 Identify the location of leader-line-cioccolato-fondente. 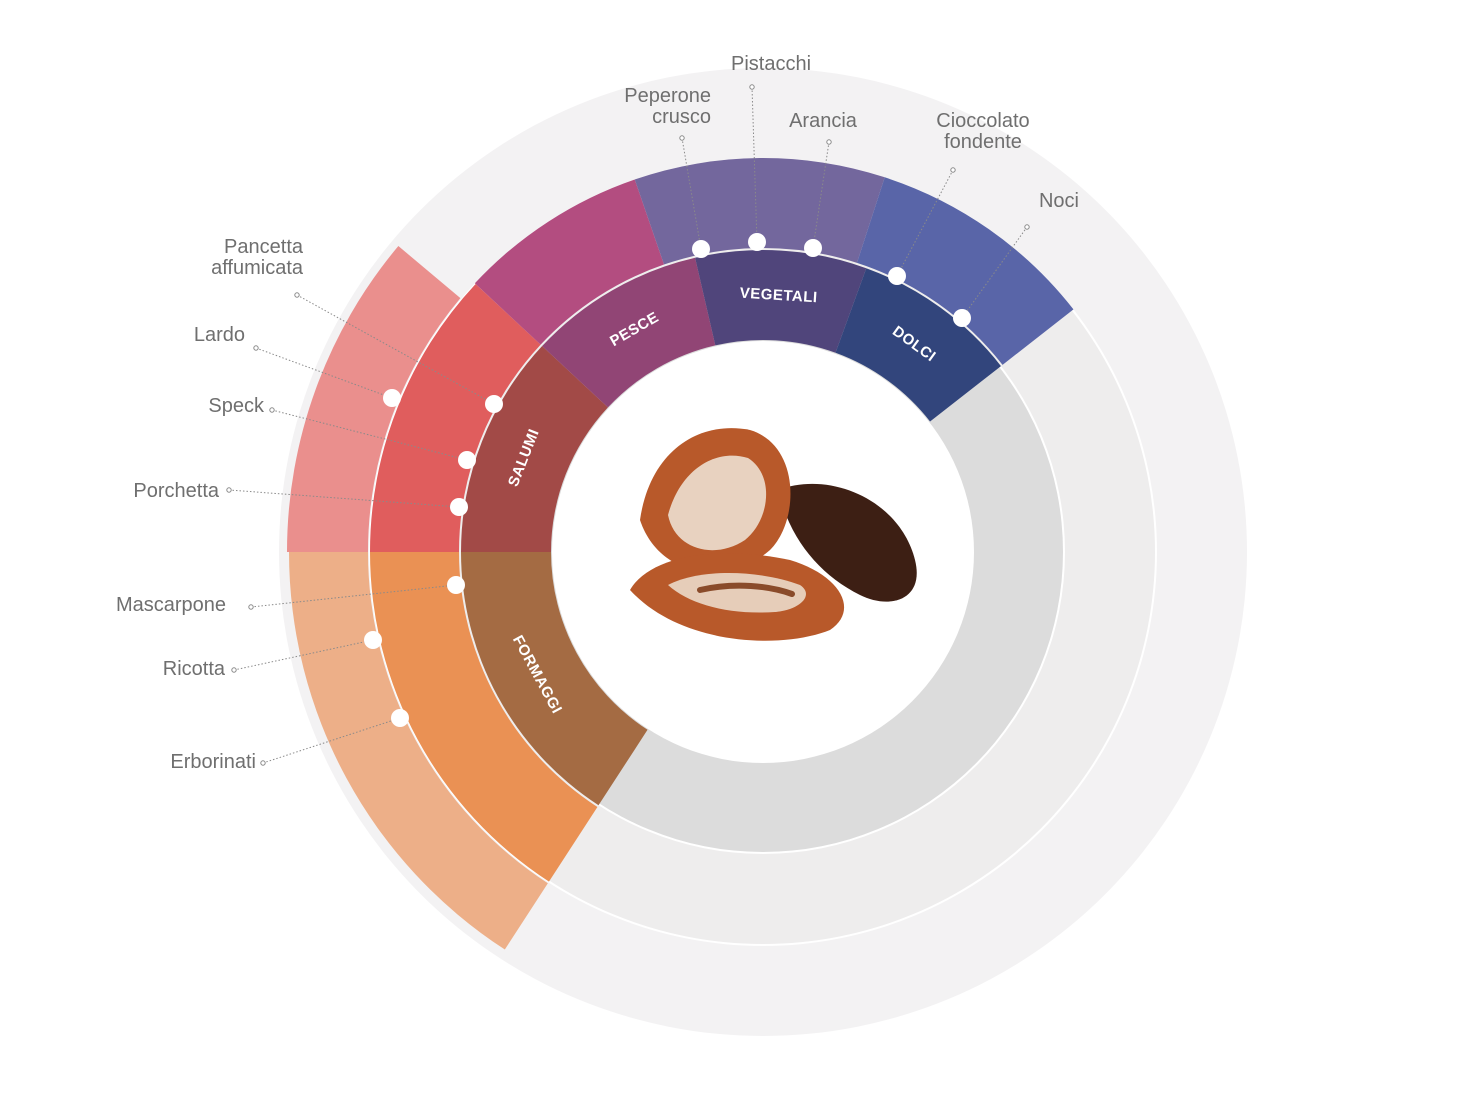
(925, 223).